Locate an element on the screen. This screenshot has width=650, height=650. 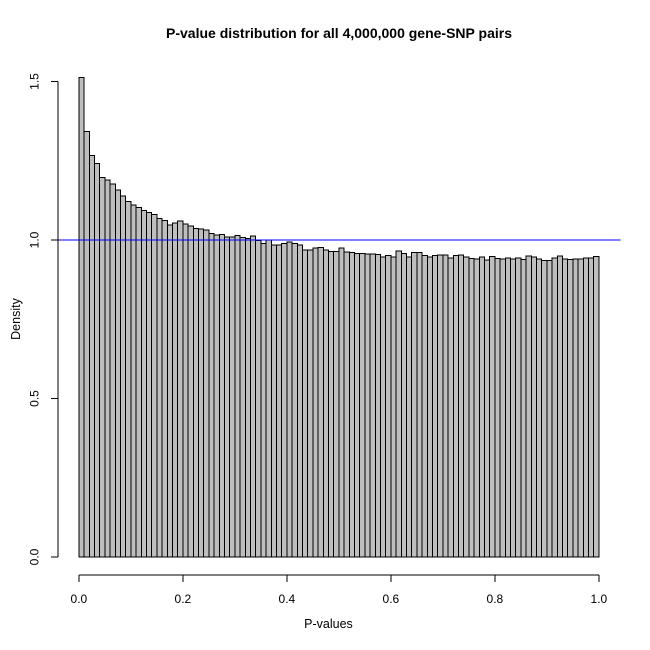
x-tick-label: 0.4 is located at coordinates (287, 599).